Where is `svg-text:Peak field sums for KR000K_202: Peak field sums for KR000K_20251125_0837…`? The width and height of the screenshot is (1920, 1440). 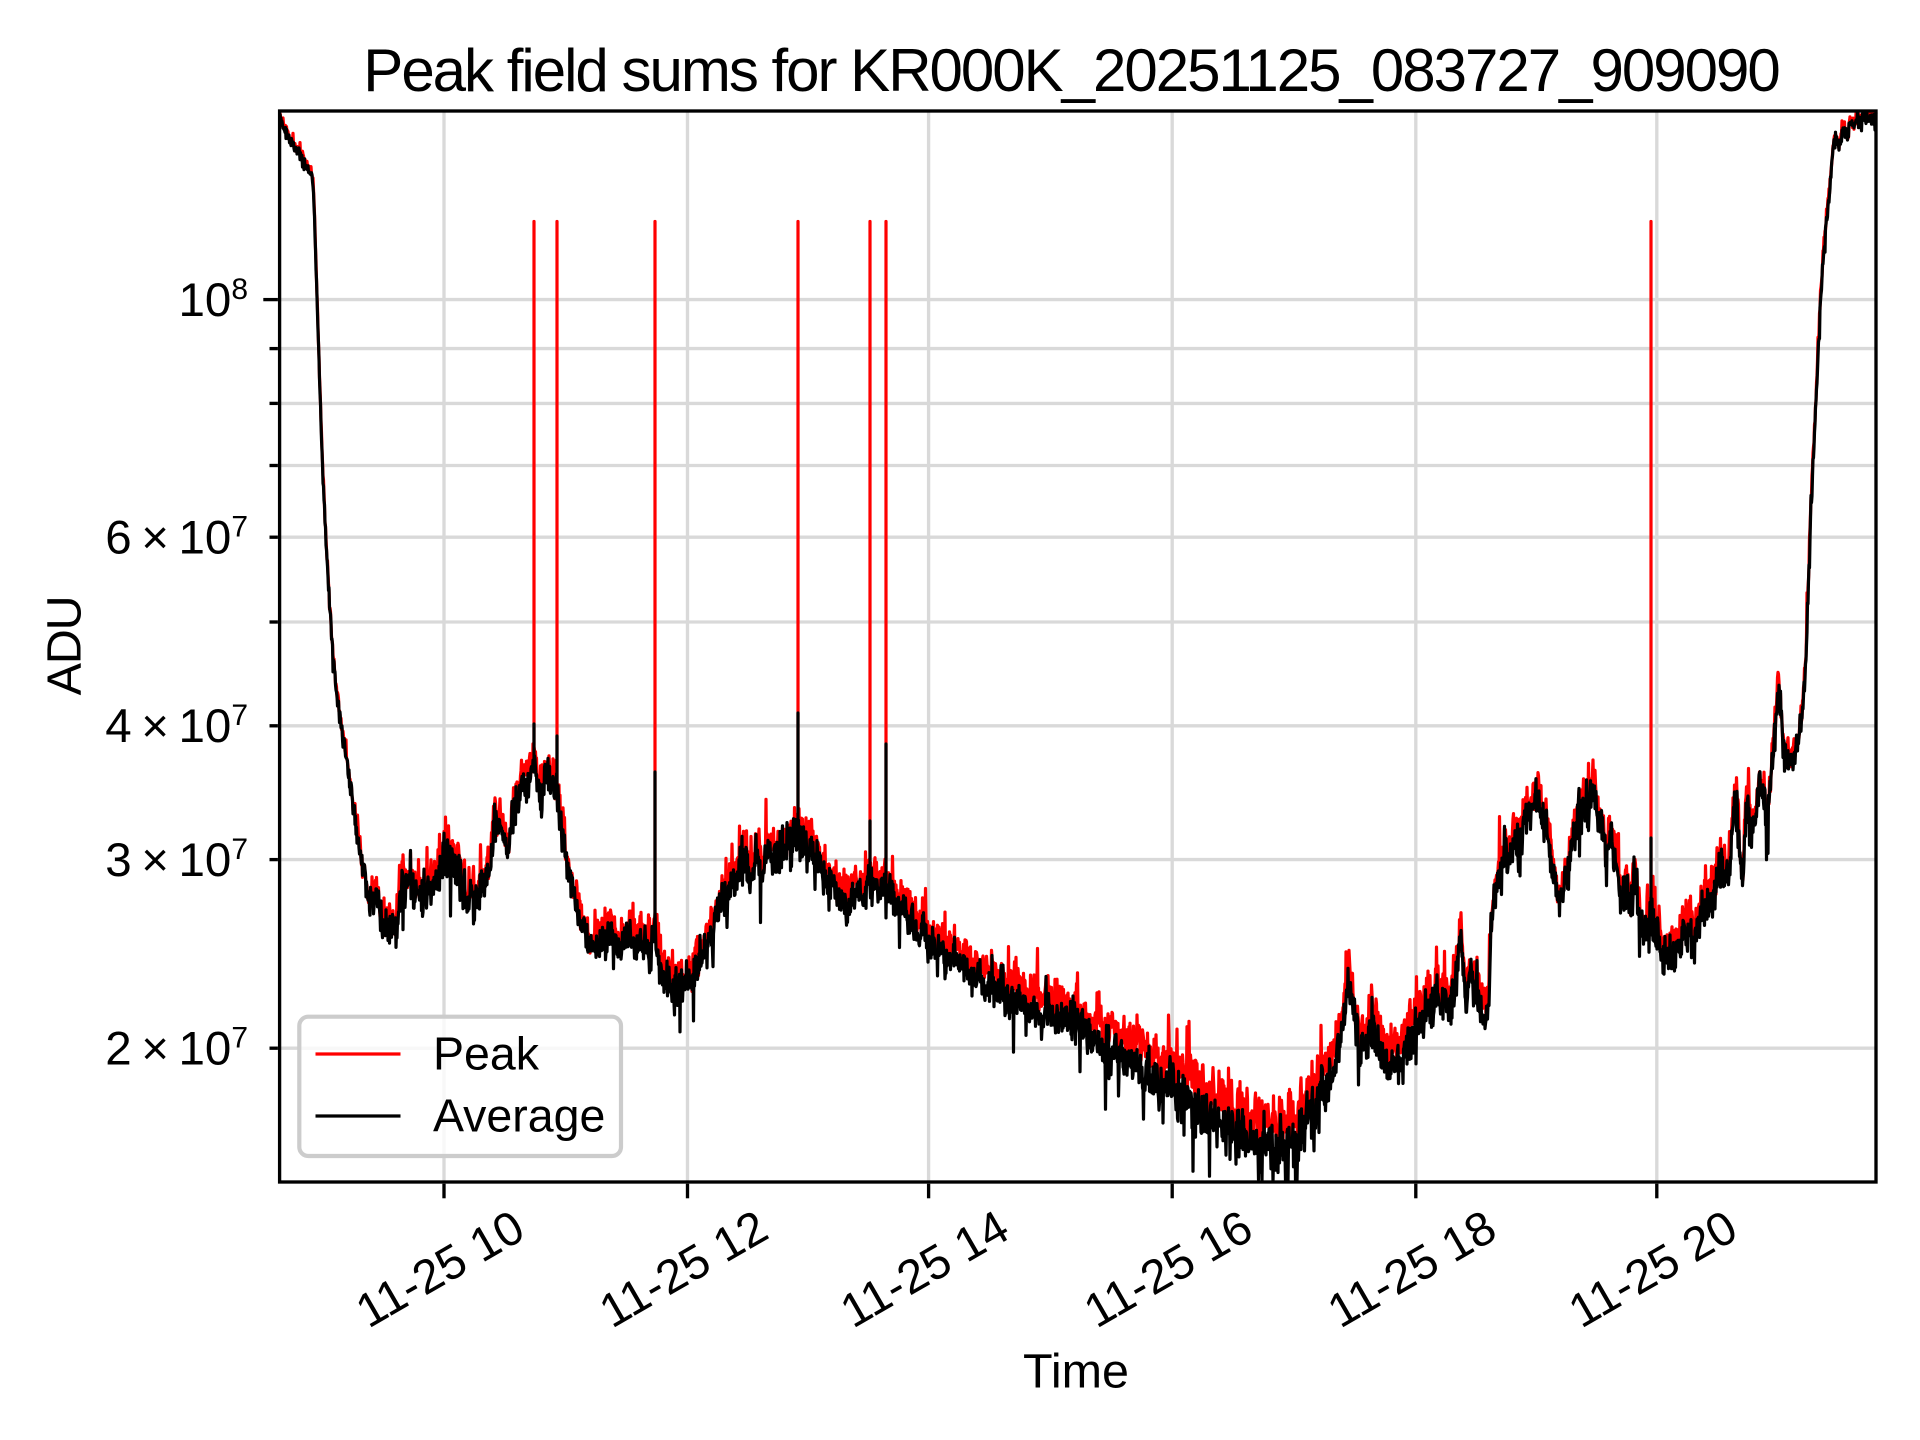
svg-text:Peak field sums for KR000K_202: Peak field sums for KR000K_20251125_0837… is located at coordinates (1071, 70).